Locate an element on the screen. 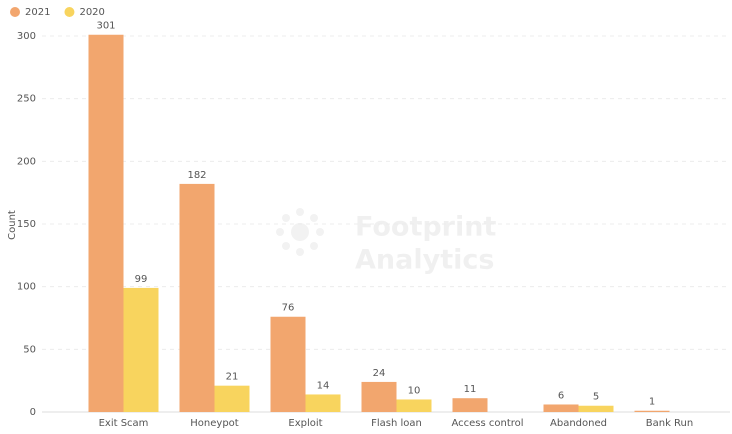 The width and height of the screenshot is (732, 434). legend-label: 2021 is located at coordinates (37, 12).